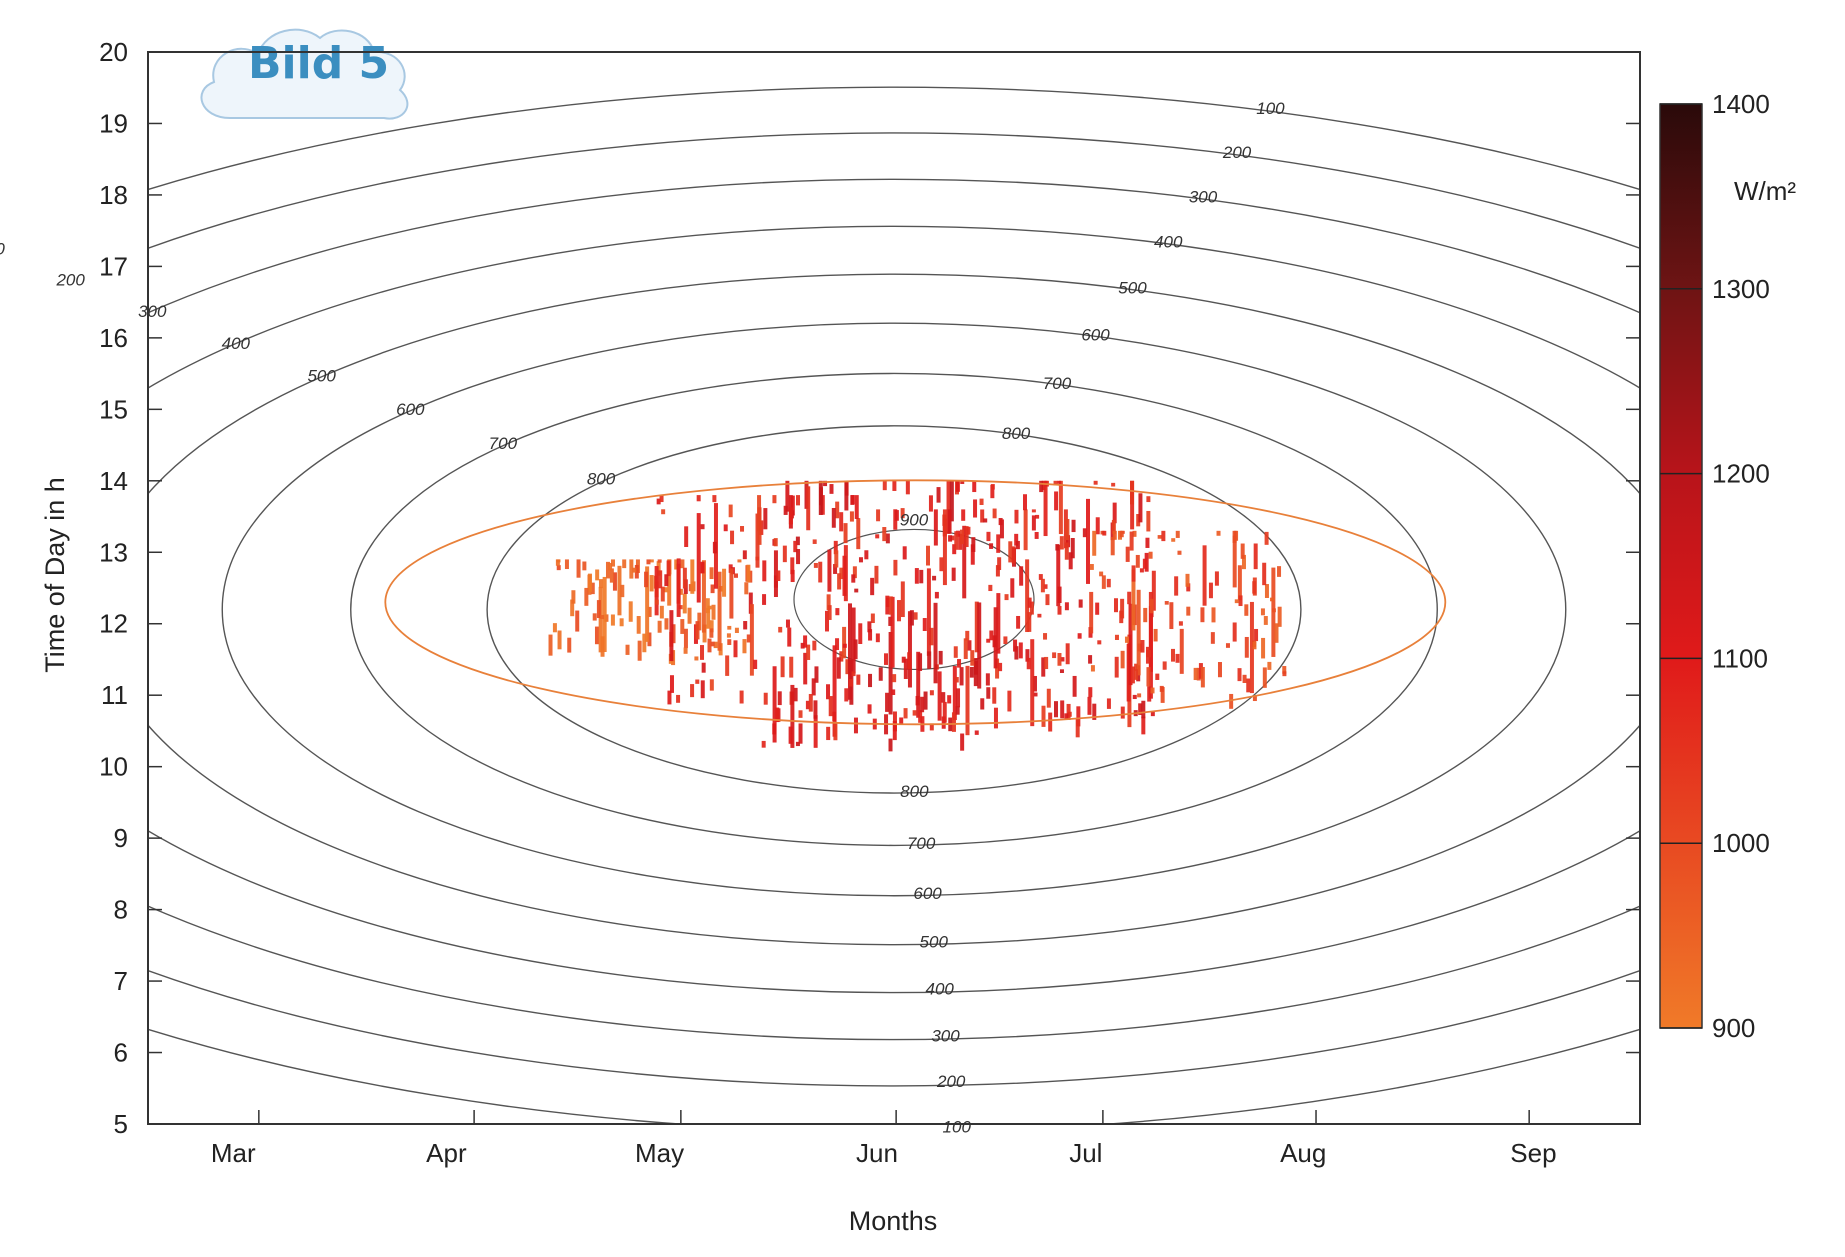  I want to click on contour-label: 300, so click(1203, 196).